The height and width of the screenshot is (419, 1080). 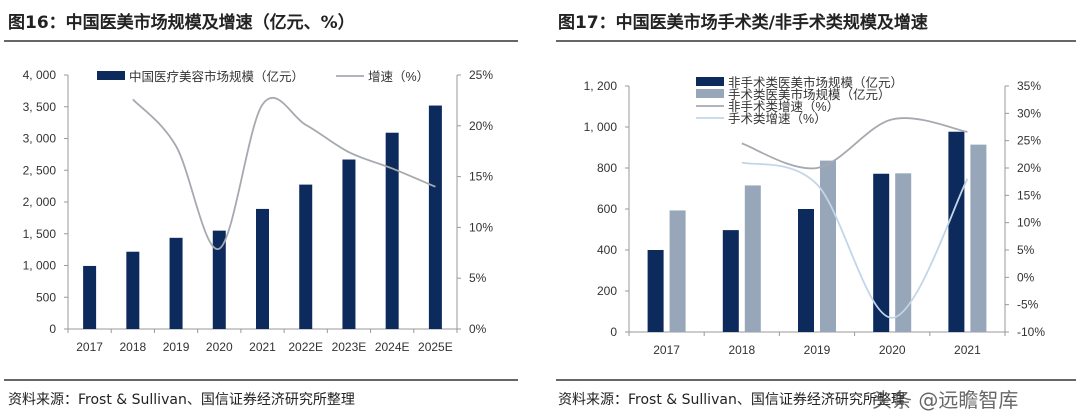 What do you see at coordinates (40, 75) in the screenshot?
I see `fig16-left-tick-label: 4, 000` at bounding box center [40, 75].